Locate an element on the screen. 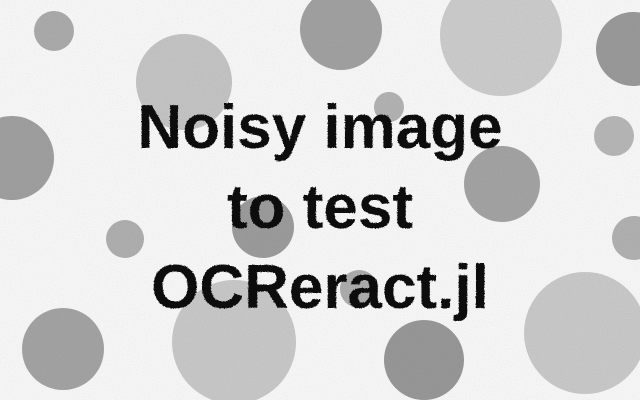  text-line-3: OCReract.jl is located at coordinates (320, 287).